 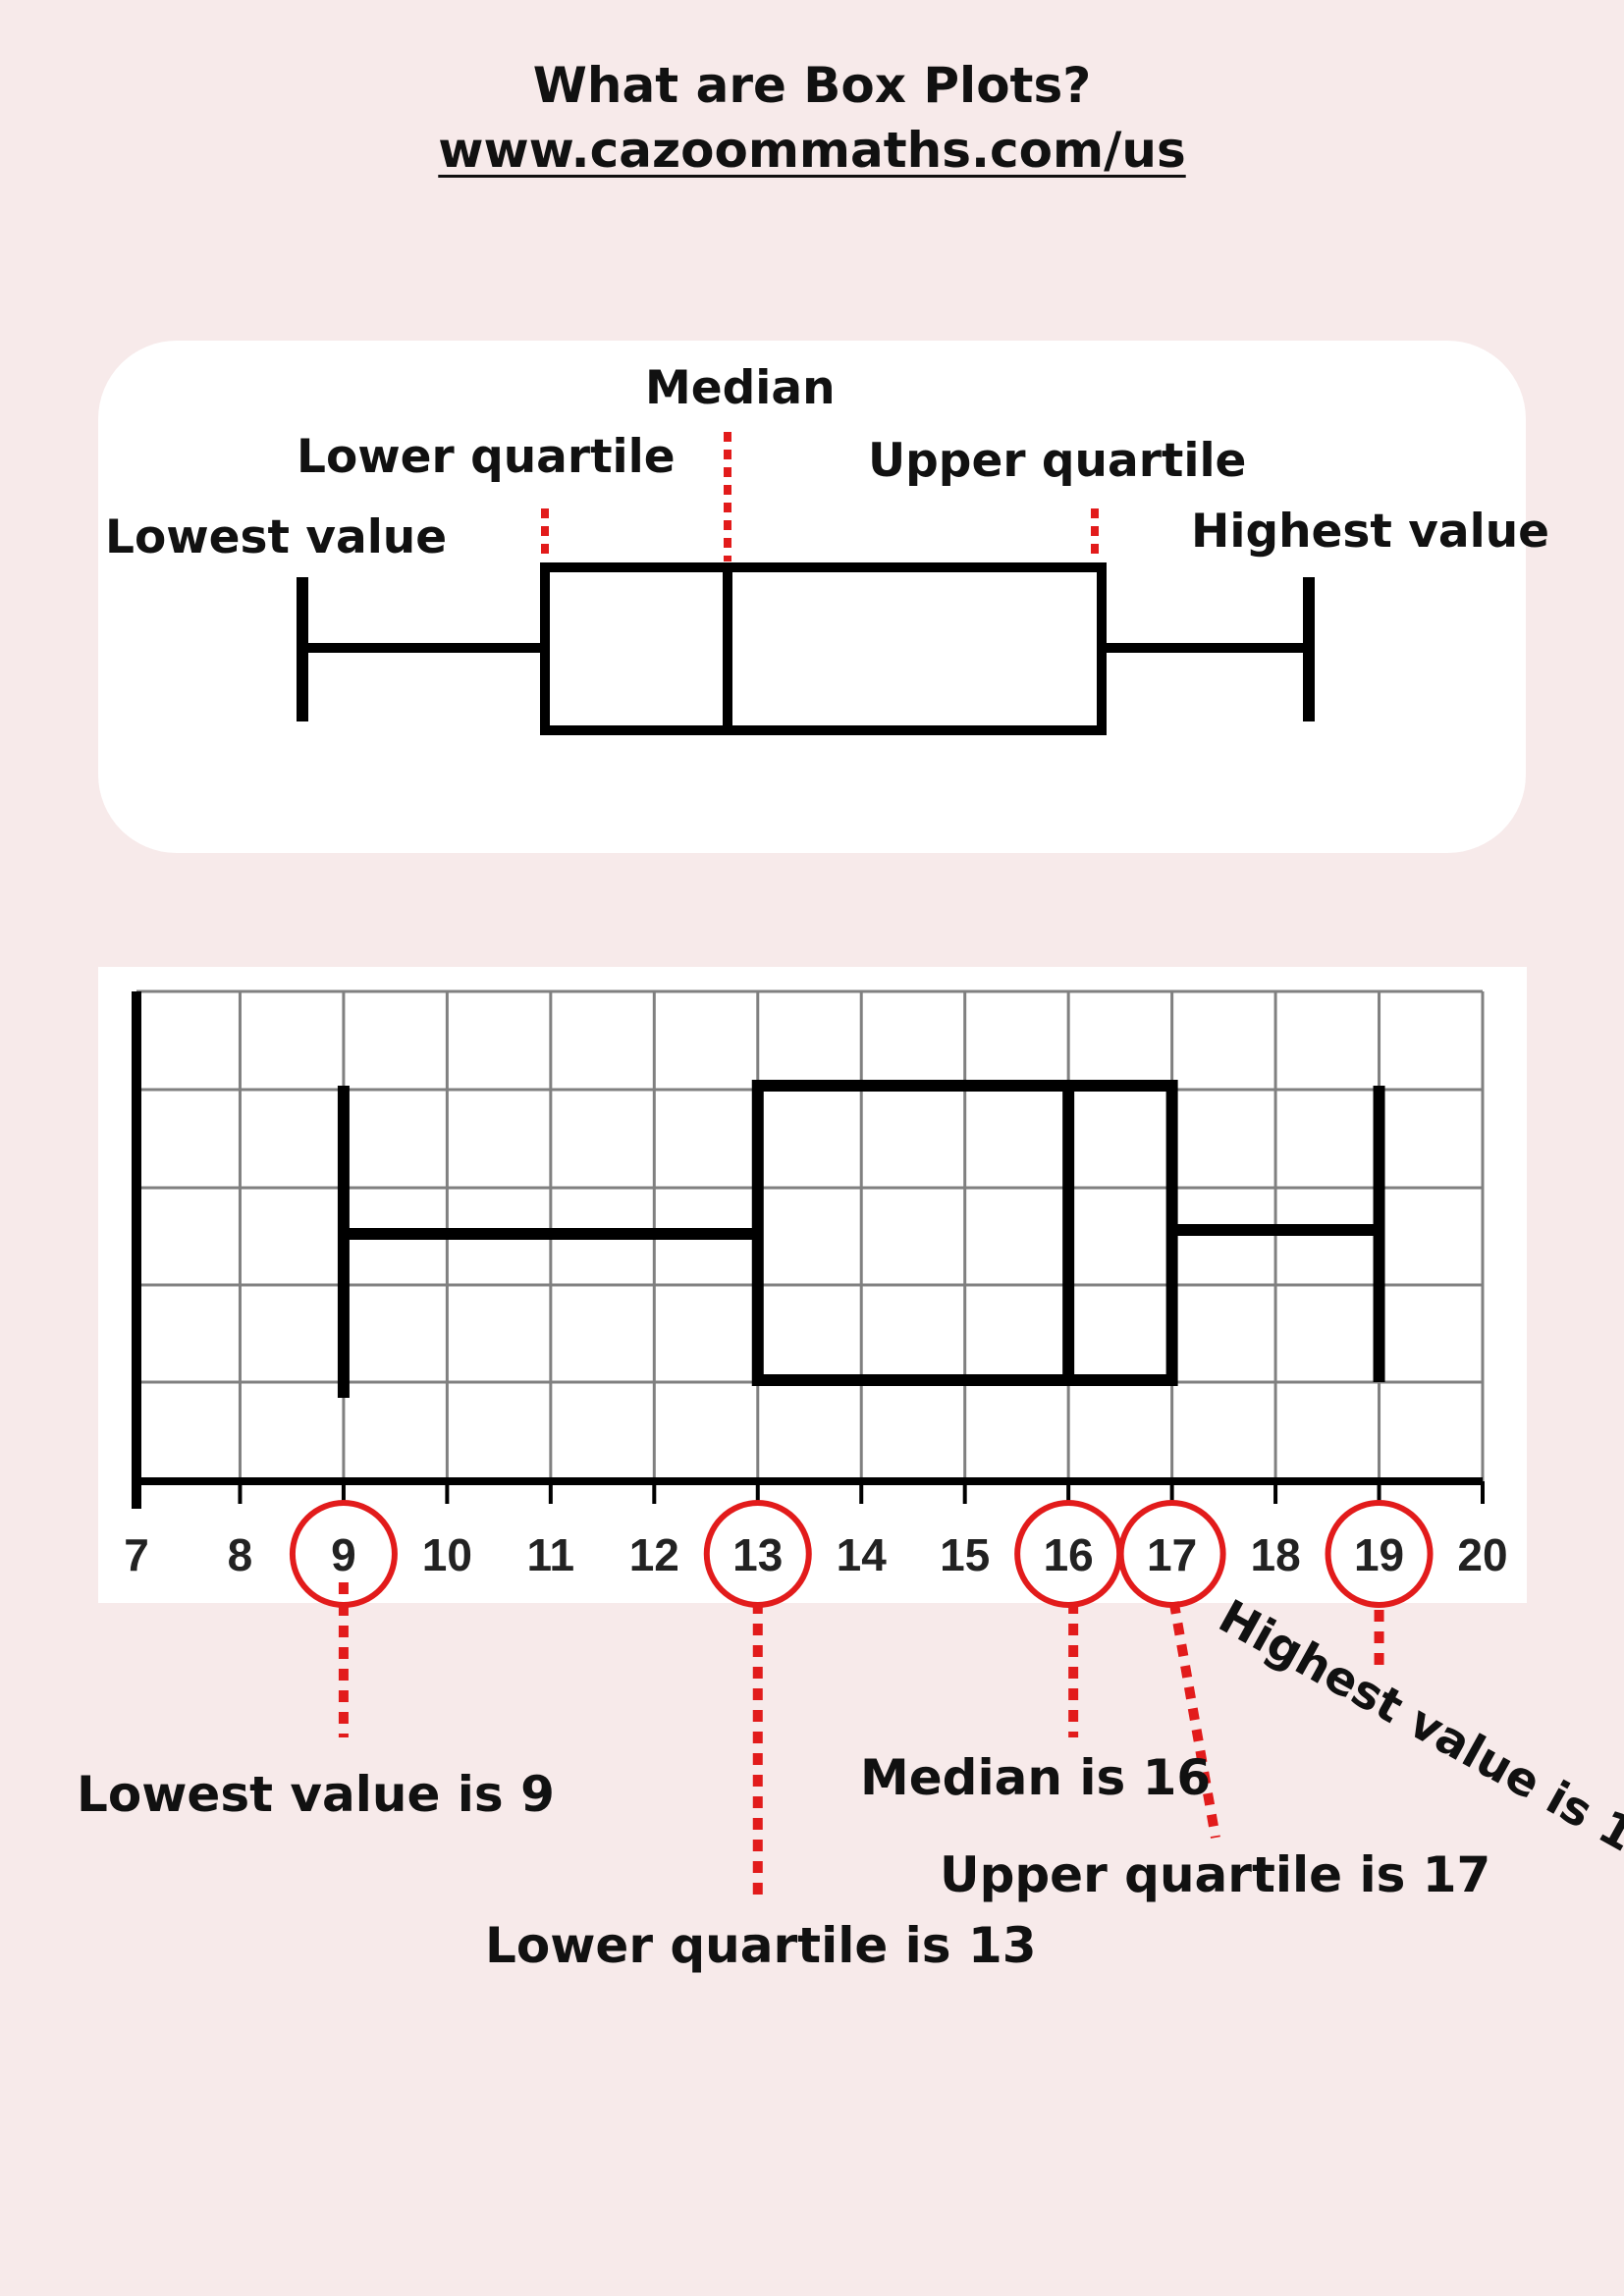 What do you see at coordinates (240, 1555) in the screenshot?
I see `x-tick-label: 8` at bounding box center [240, 1555].